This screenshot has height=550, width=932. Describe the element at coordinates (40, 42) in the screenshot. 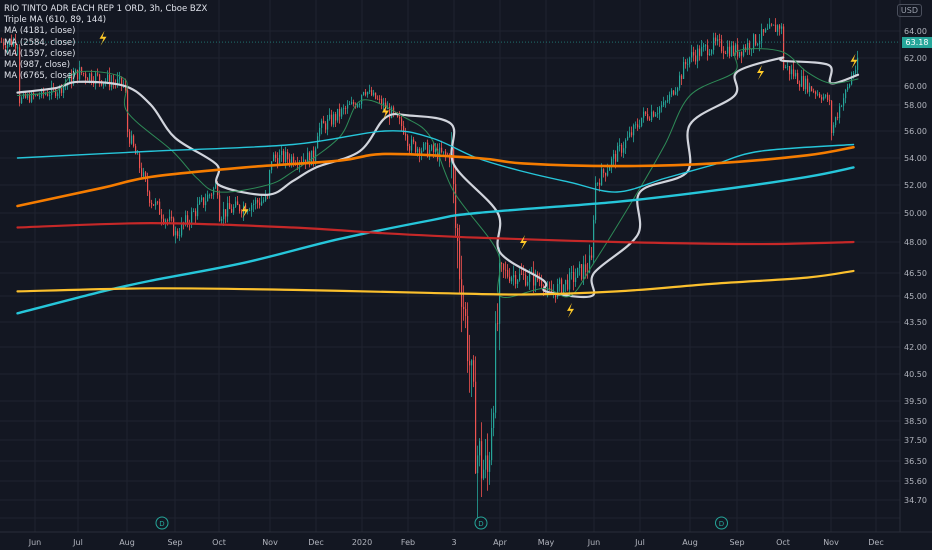

I see `legend-study: MA (2584, close)` at that location.